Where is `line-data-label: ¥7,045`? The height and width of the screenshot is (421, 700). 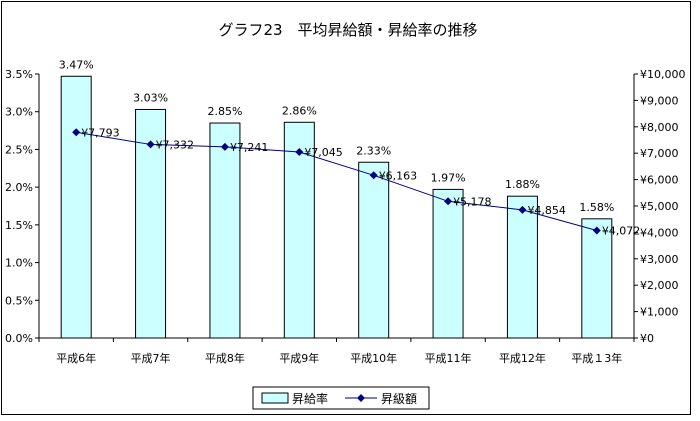 line-data-label: ¥7,045 is located at coordinates (323, 152).